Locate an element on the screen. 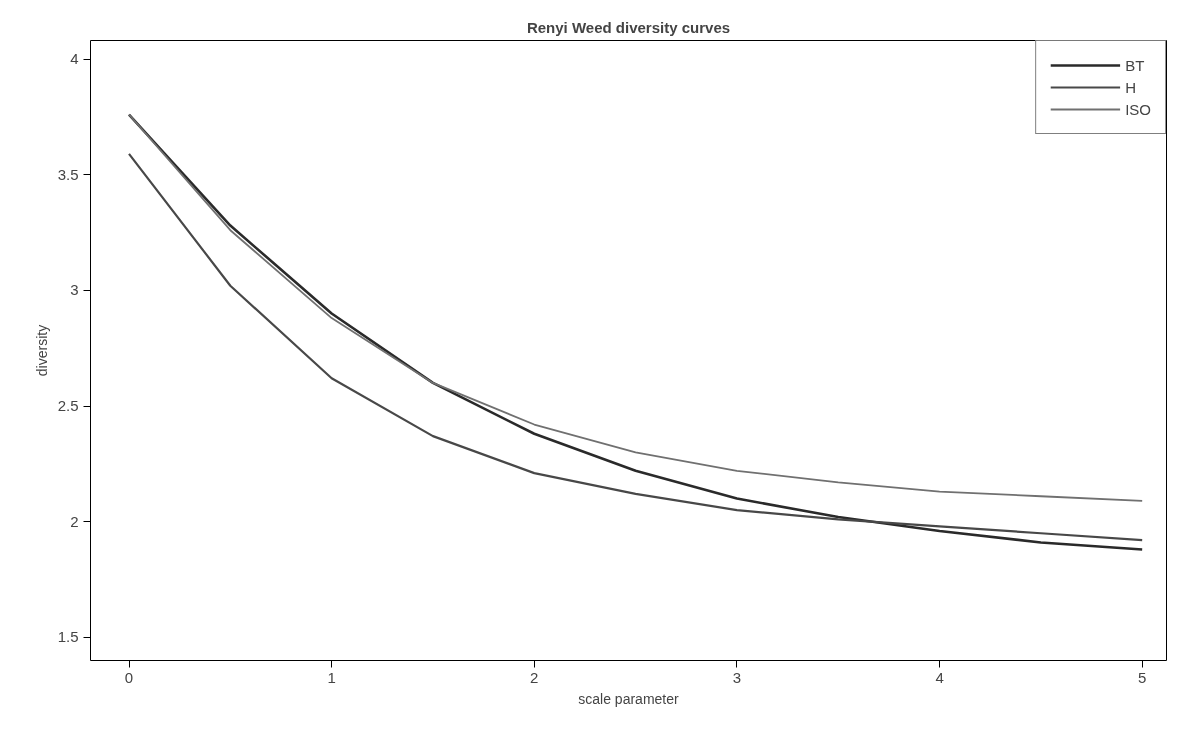  x-axis-title: scale parameter is located at coordinates (629, 698).